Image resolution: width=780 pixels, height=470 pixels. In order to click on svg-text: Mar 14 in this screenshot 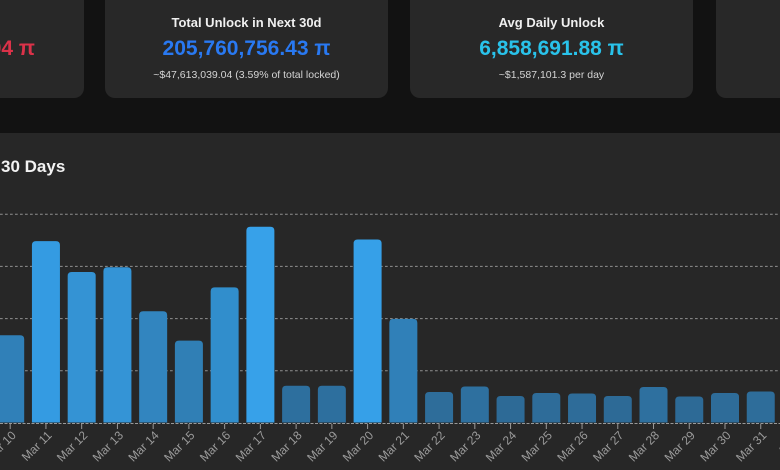, I will do `click(143, 446)`.